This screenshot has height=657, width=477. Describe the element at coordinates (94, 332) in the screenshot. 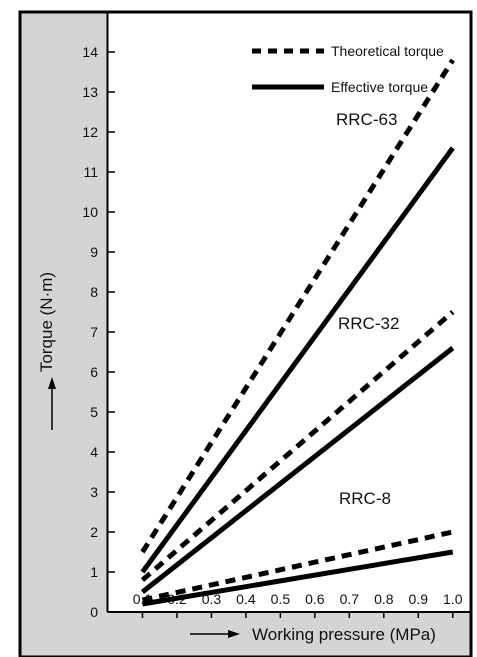

I see `y-tick-label: 7` at that location.